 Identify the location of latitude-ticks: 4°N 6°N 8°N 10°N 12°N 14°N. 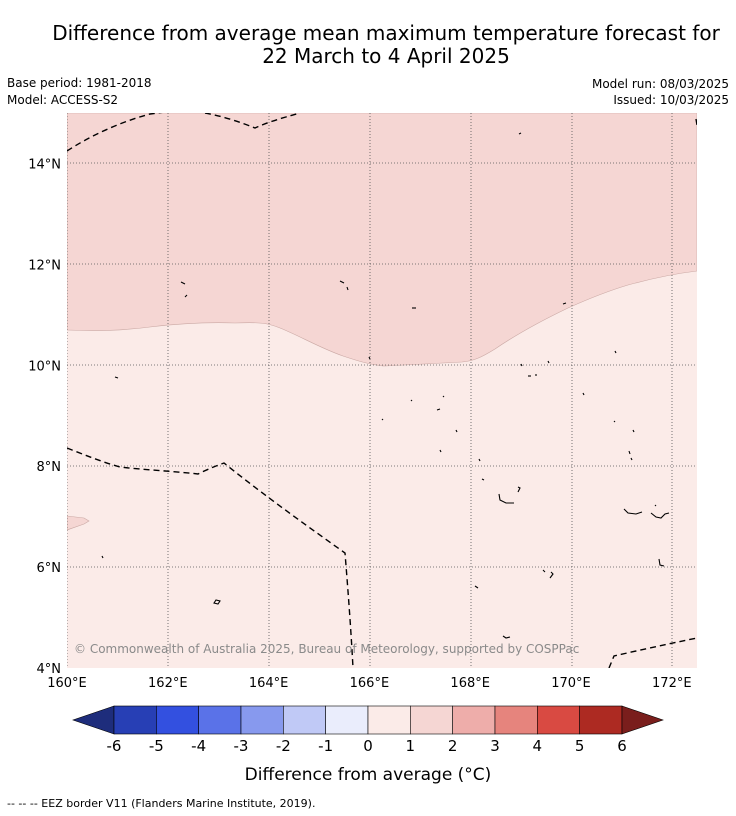
(44, 417).